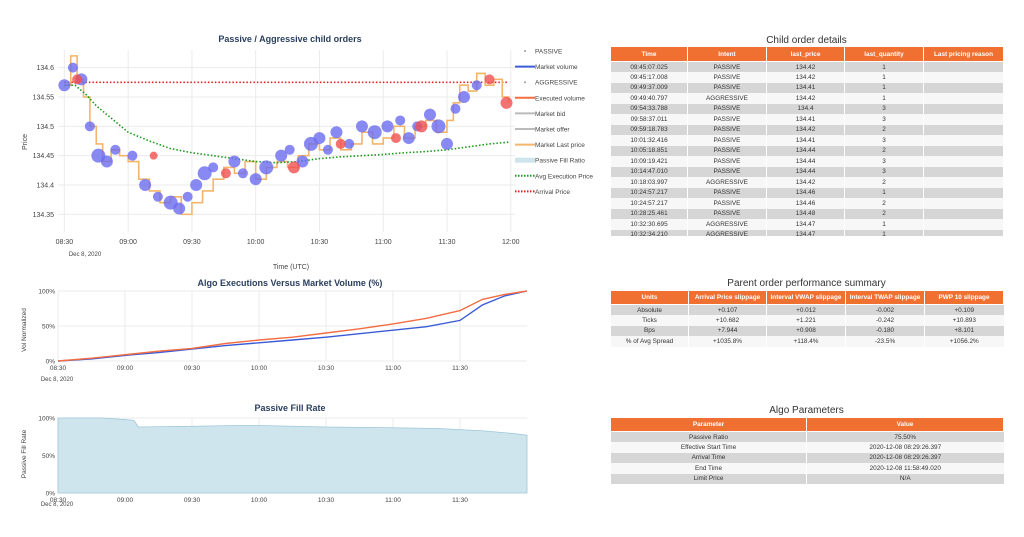 This screenshot has height=537, width=1024. I want to click on table-row: 09:58:37.011 PASSIVE 134.41 3, so click(806, 119).